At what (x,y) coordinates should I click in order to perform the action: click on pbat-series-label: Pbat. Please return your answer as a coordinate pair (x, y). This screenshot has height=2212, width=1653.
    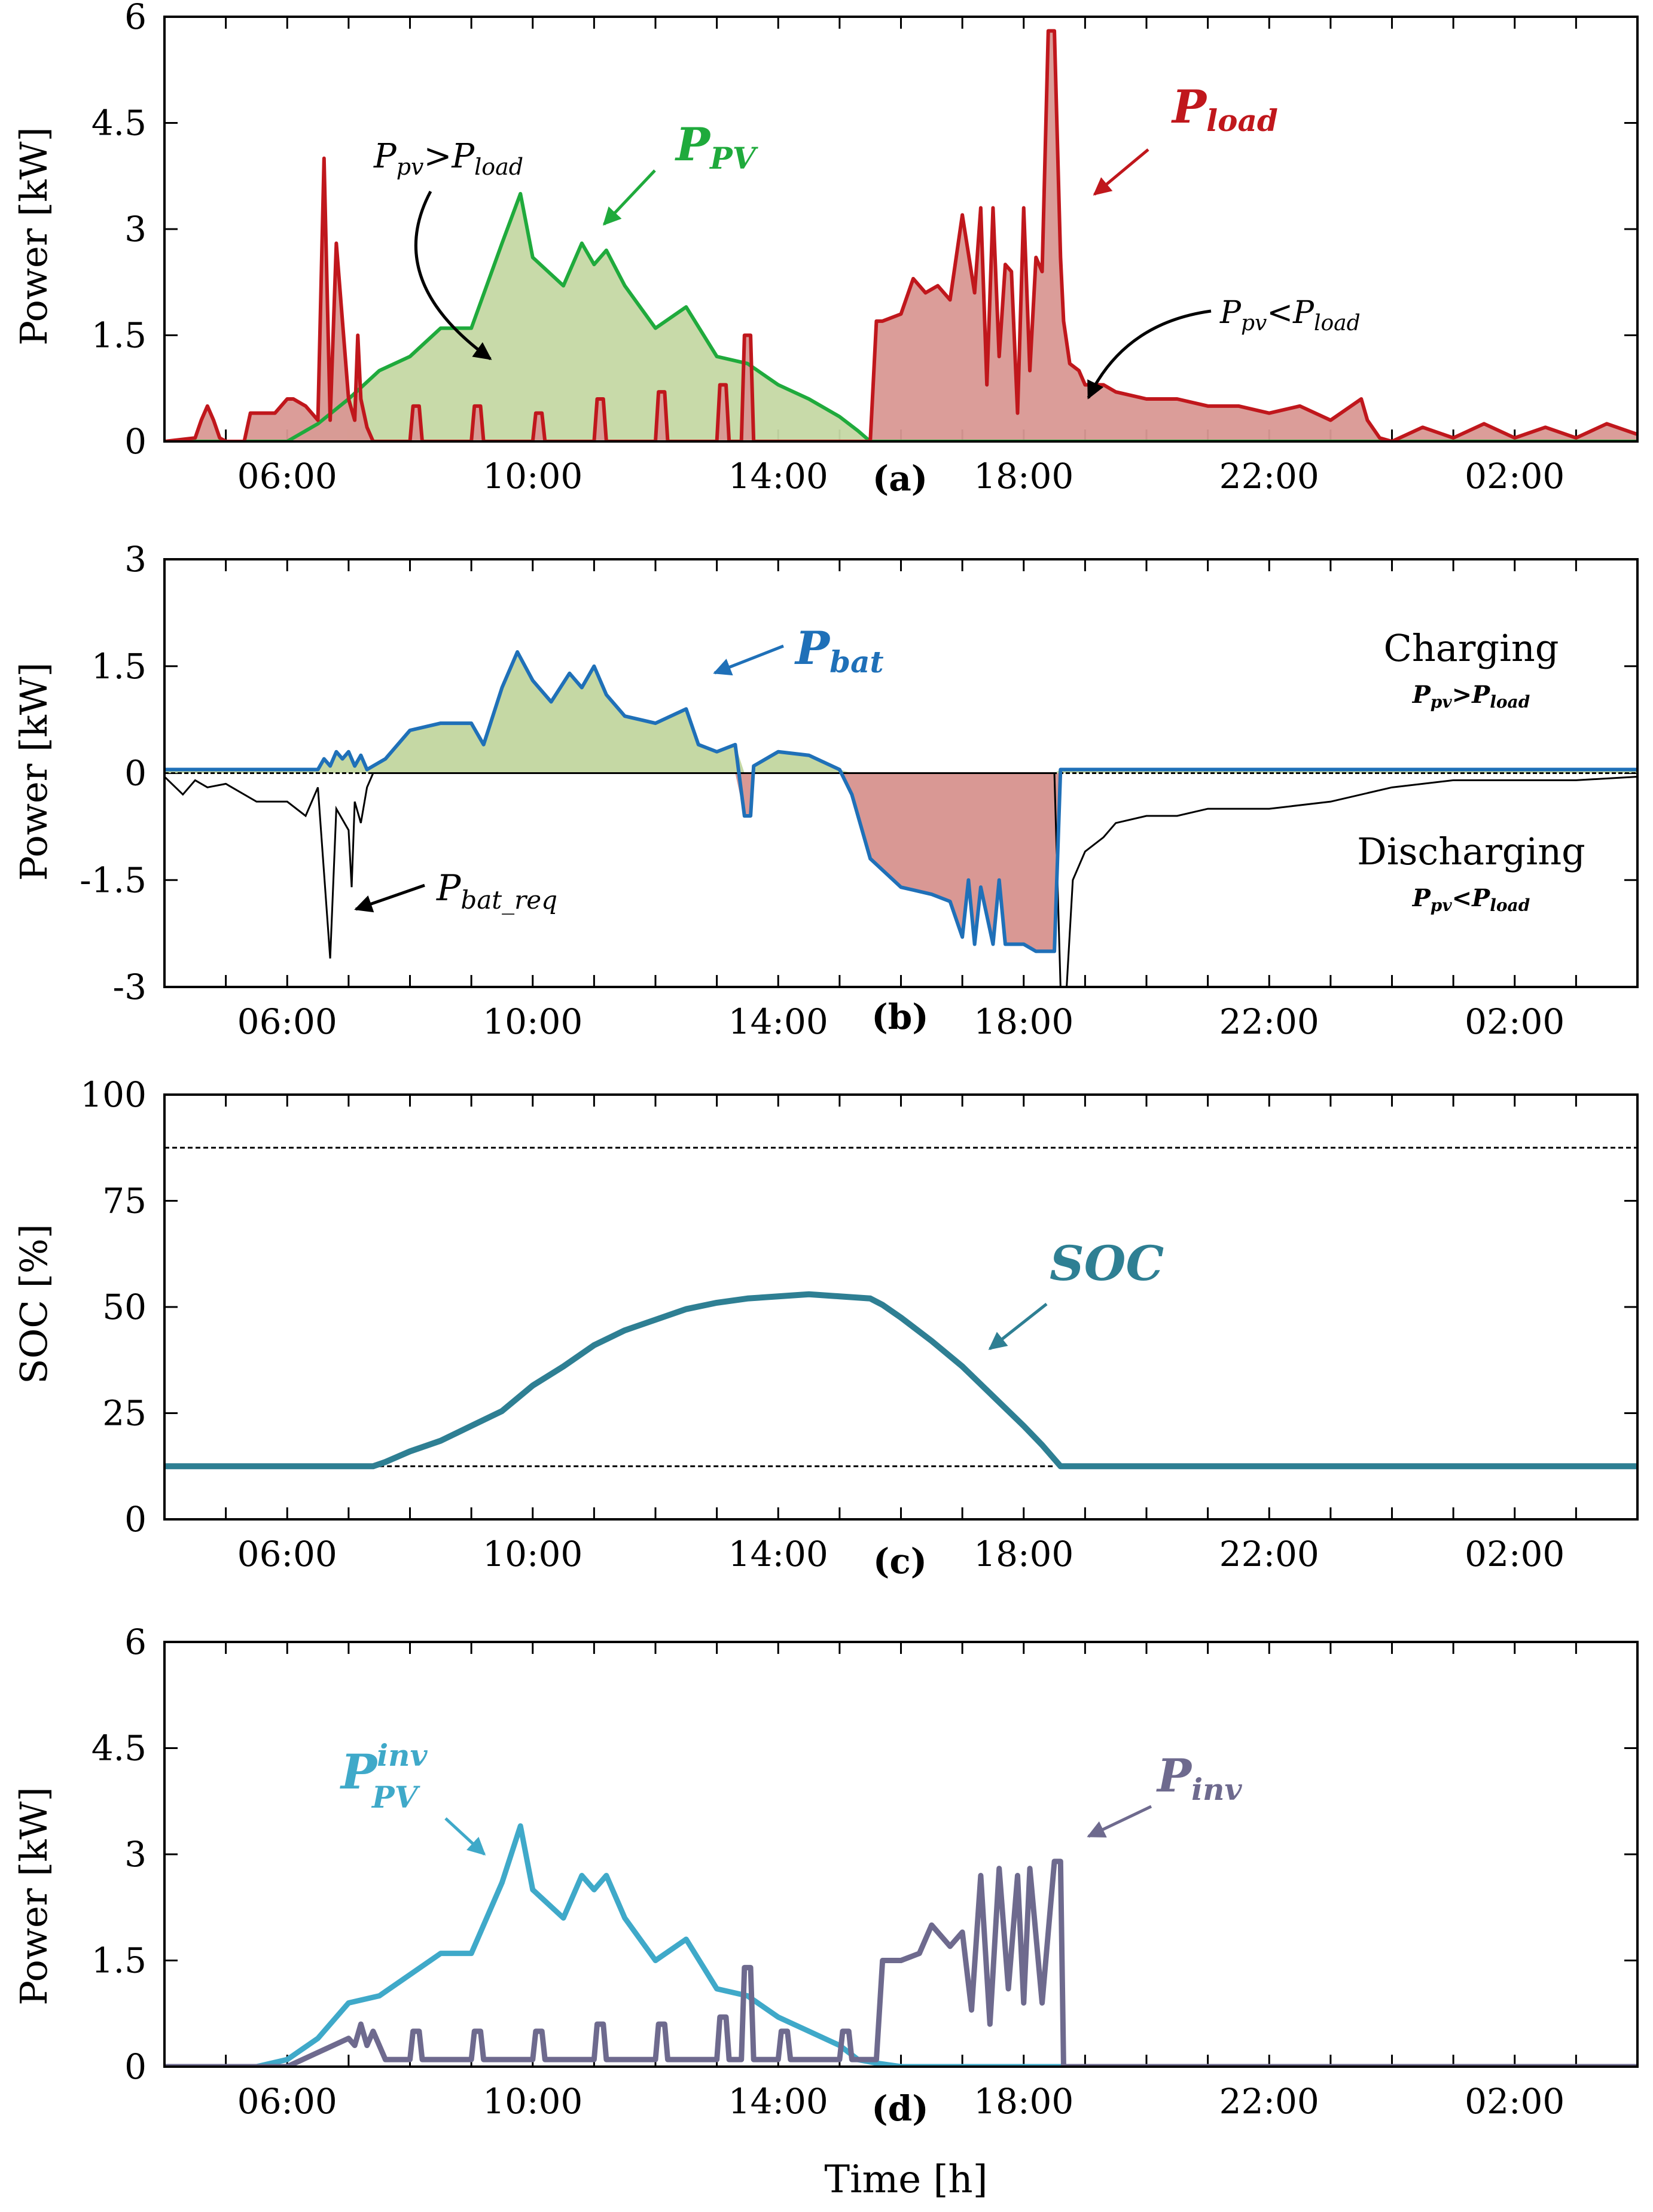
    Looking at the image, I should click on (839, 650).